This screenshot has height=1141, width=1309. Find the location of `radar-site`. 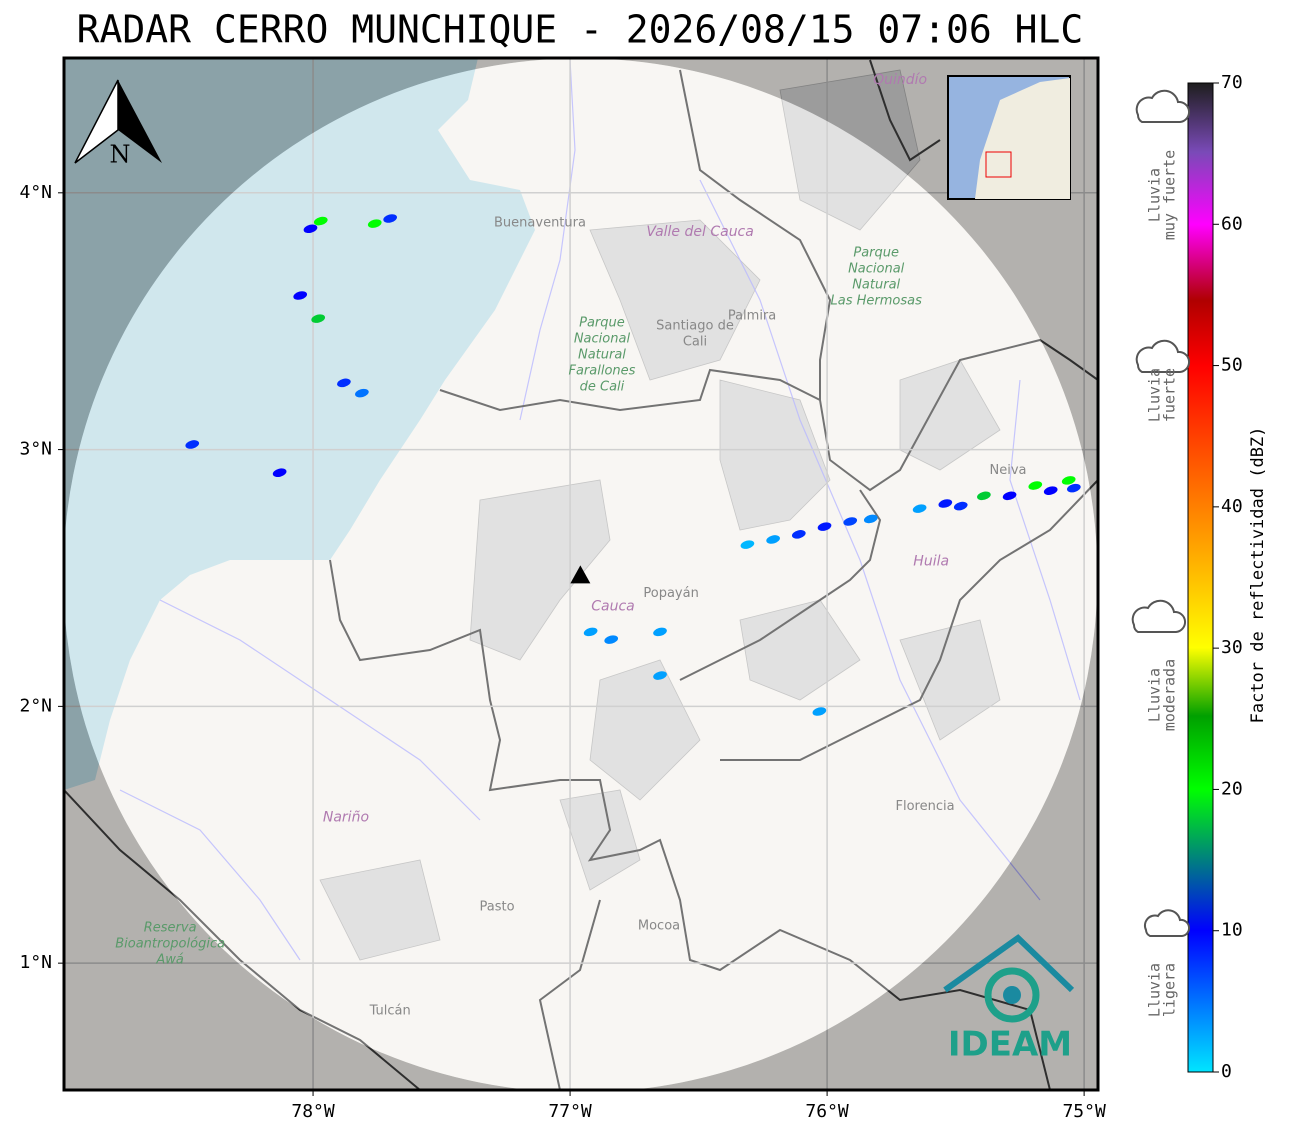

radar-site is located at coordinates (580, 574).